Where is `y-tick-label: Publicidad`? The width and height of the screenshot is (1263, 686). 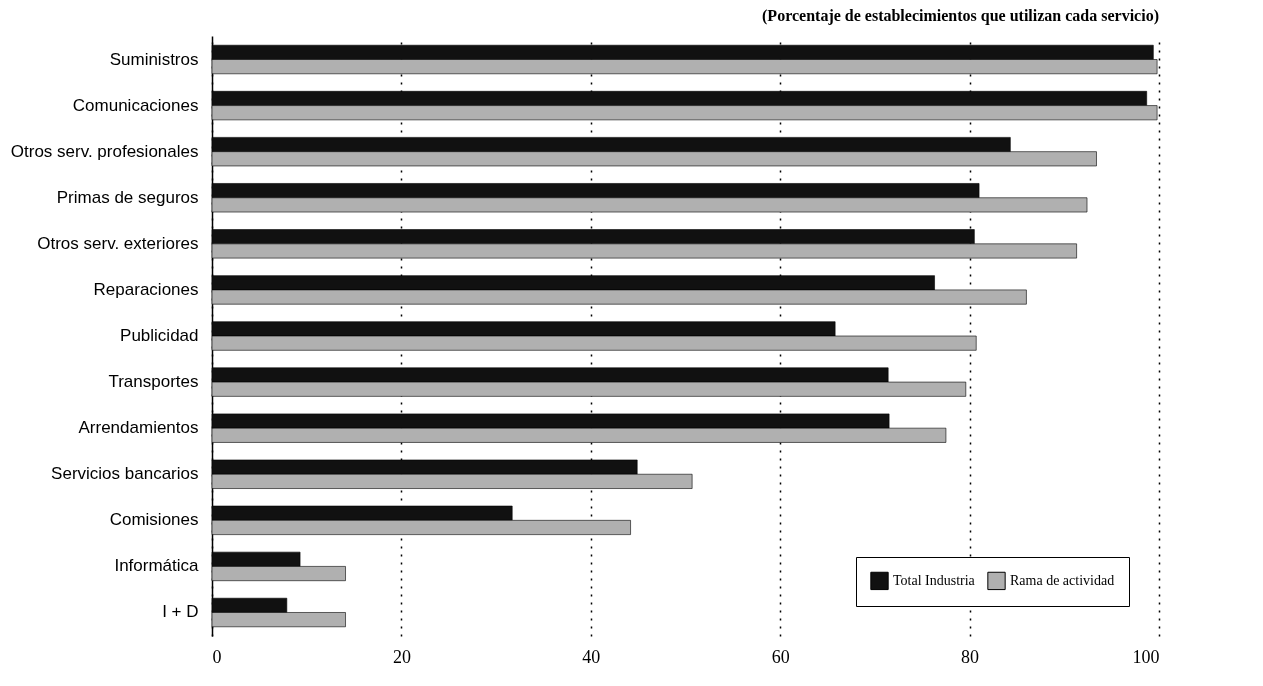
y-tick-label: Publicidad is located at coordinates (159, 335).